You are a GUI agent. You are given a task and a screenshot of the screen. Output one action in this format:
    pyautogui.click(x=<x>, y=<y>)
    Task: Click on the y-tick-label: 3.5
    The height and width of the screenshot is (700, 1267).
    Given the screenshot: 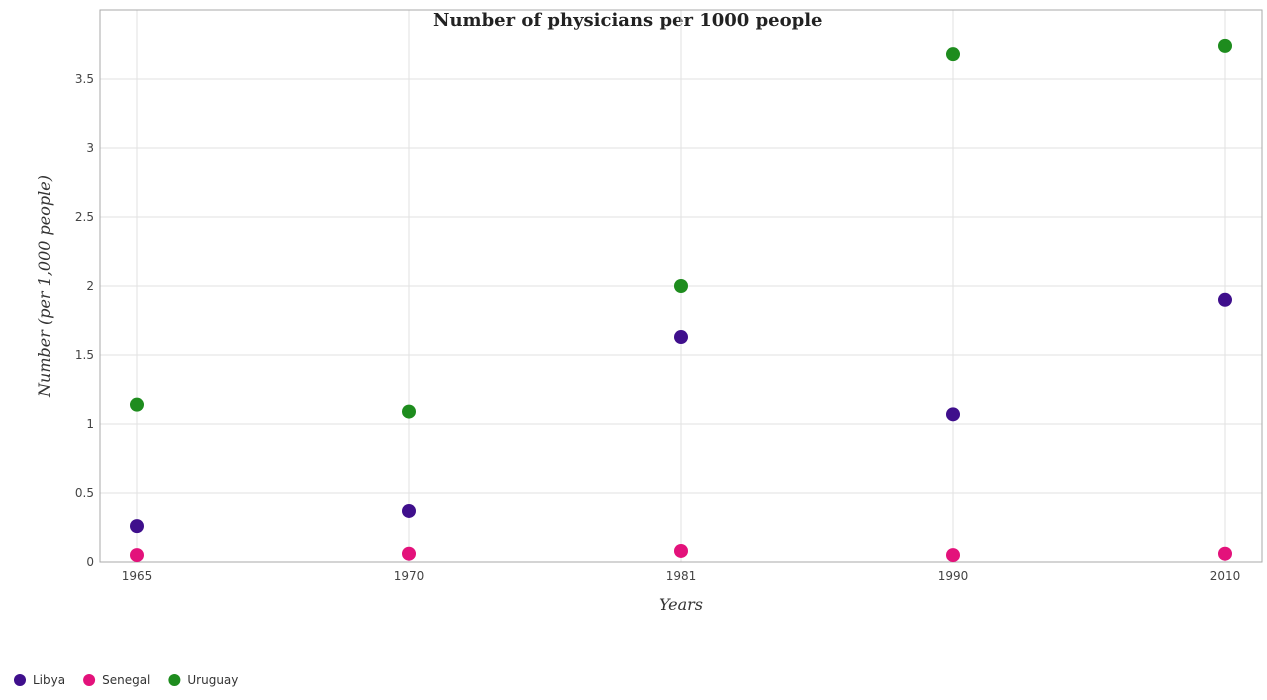 What is the action you would take?
    pyautogui.click(x=84, y=79)
    